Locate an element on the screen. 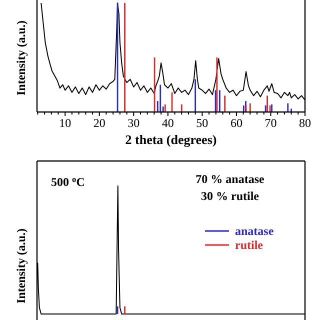 Image resolution: width=320 pixels, height=320 pixels. x-tick-label: 80 is located at coordinates (305, 123).